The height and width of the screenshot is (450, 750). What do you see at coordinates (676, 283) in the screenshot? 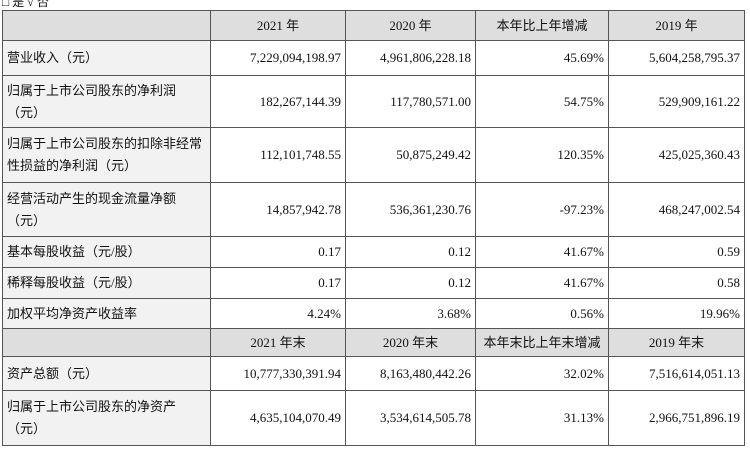
I see `value-cell: 0.58` at bounding box center [676, 283].